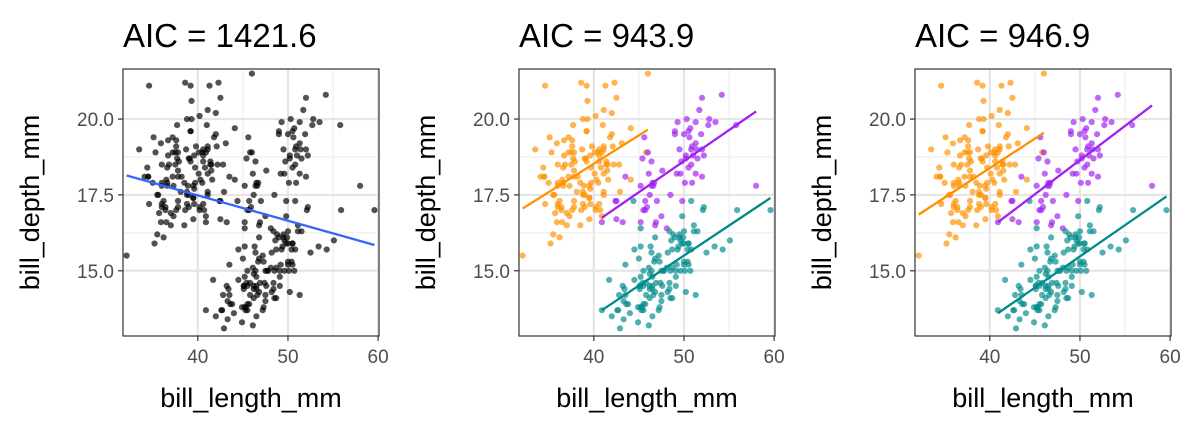  Describe the element at coordinates (287, 357) in the screenshot. I see `x-tick-label: 50` at that location.